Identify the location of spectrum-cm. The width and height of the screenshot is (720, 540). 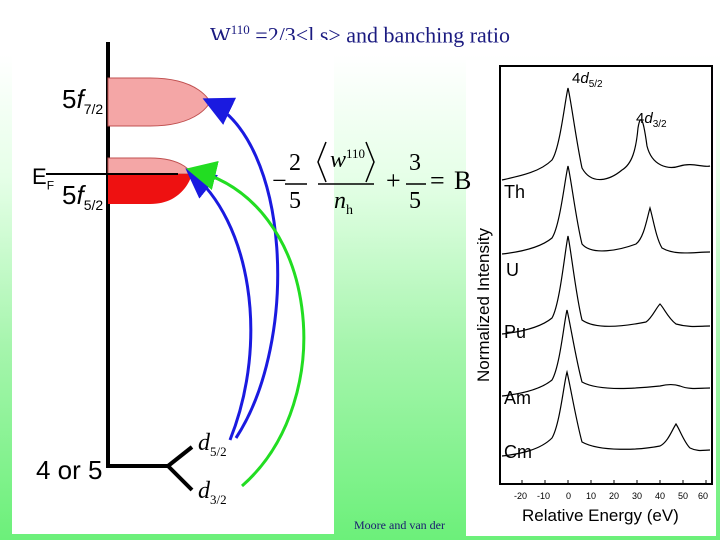
(606, 413).